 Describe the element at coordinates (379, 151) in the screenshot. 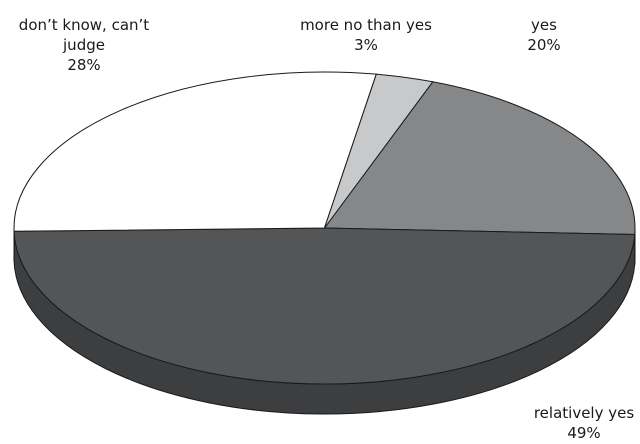

I see `pie-slice-more-no-than-yes` at that location.